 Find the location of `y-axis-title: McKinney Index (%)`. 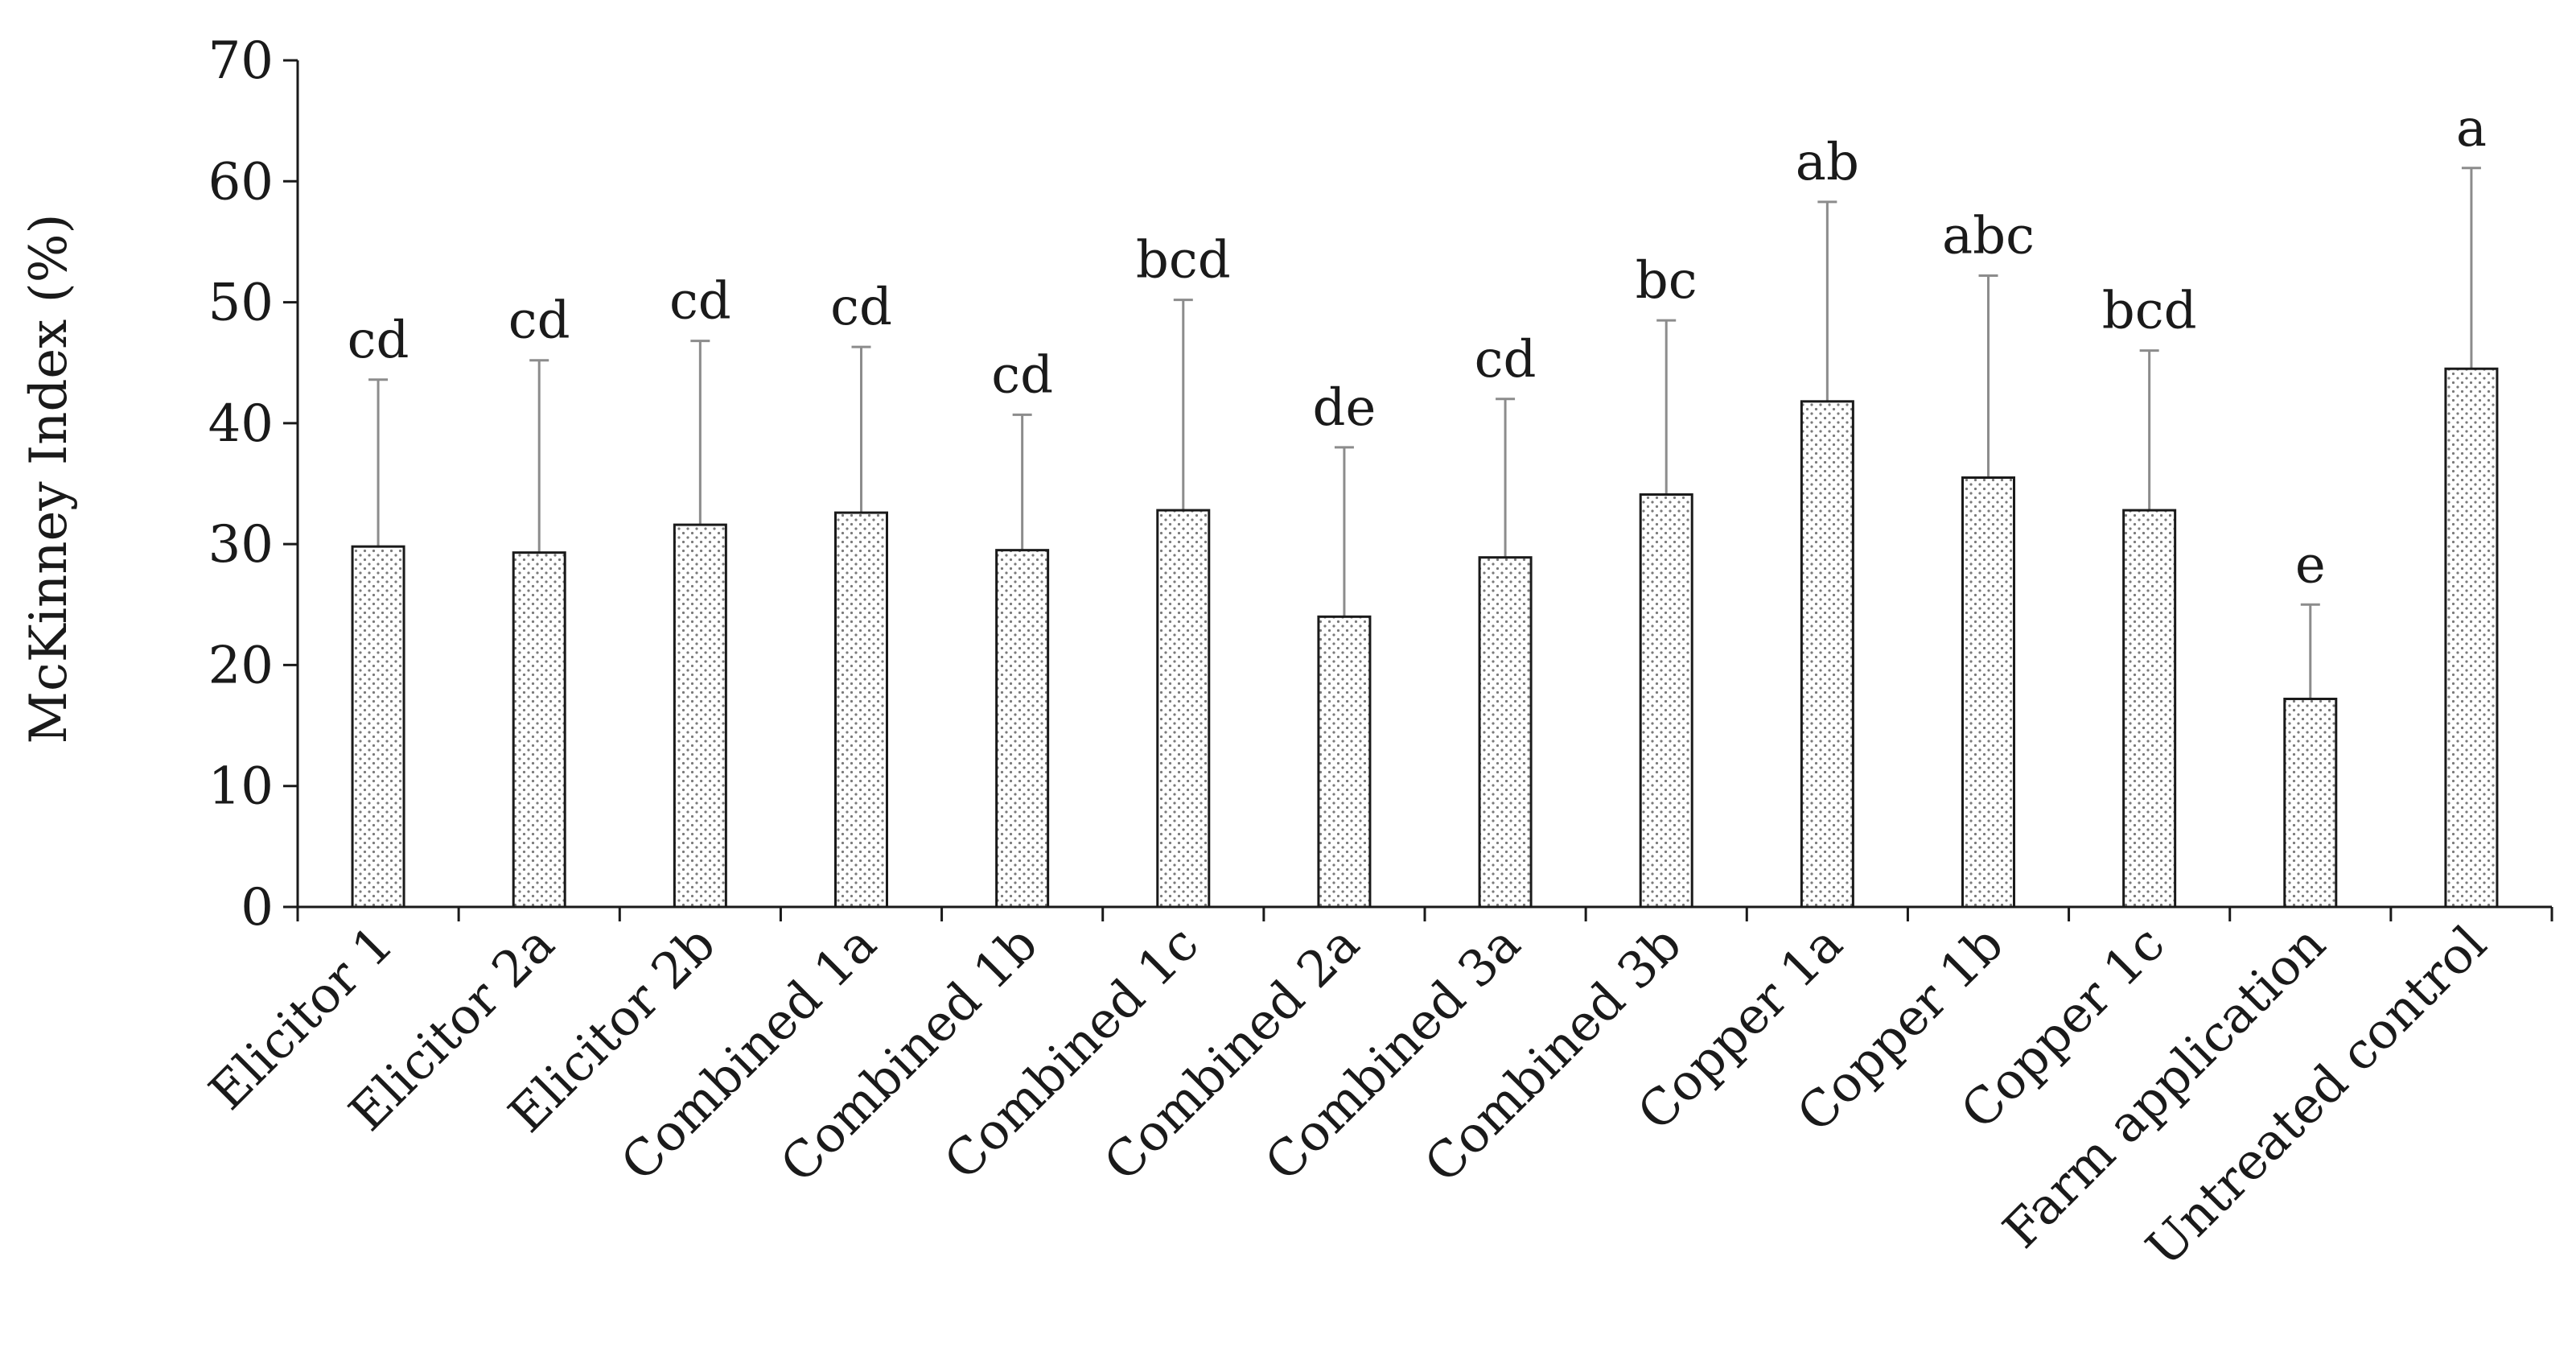

y-axis-title: McKinney Index (%) is located at coordinates (49, 479).